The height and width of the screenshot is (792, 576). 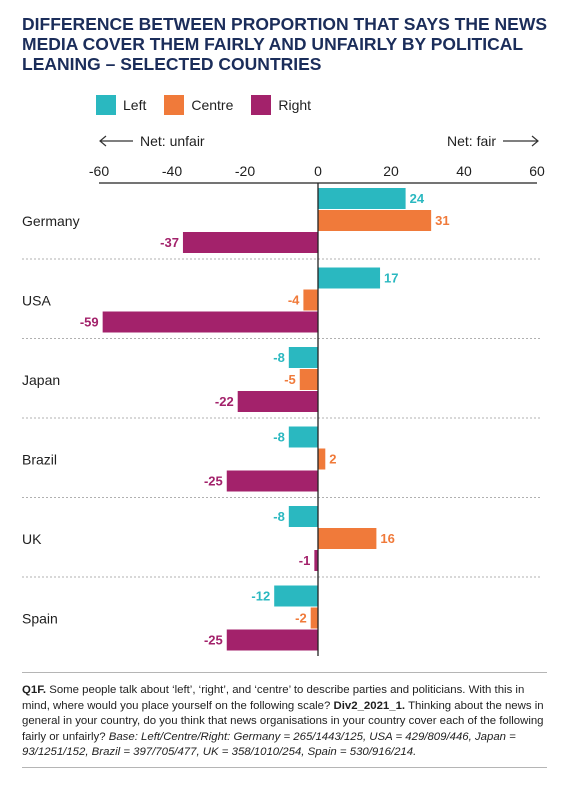 I want to click on data-label-right: -1, so click(x=305, y=560).